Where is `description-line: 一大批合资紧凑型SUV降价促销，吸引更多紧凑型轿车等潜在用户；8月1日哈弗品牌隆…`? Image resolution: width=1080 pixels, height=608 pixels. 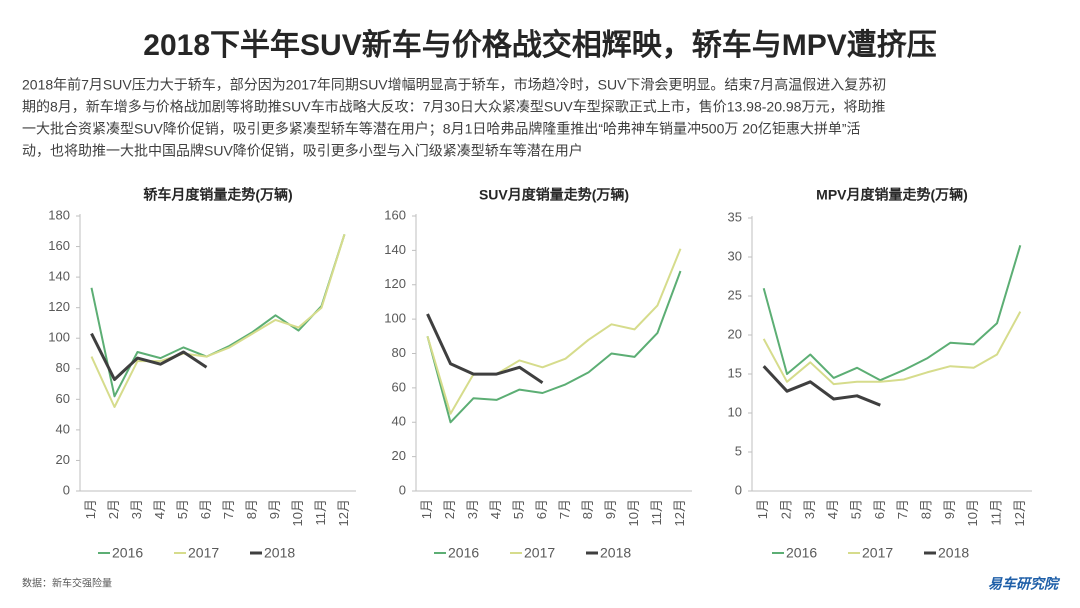
description-line: 一大批合资紧凑型SUV降价促销，吸引更多紧凑型轿车等潜在用户；8月1日哈弗品牌隆… is located at coordinates (441, 129).